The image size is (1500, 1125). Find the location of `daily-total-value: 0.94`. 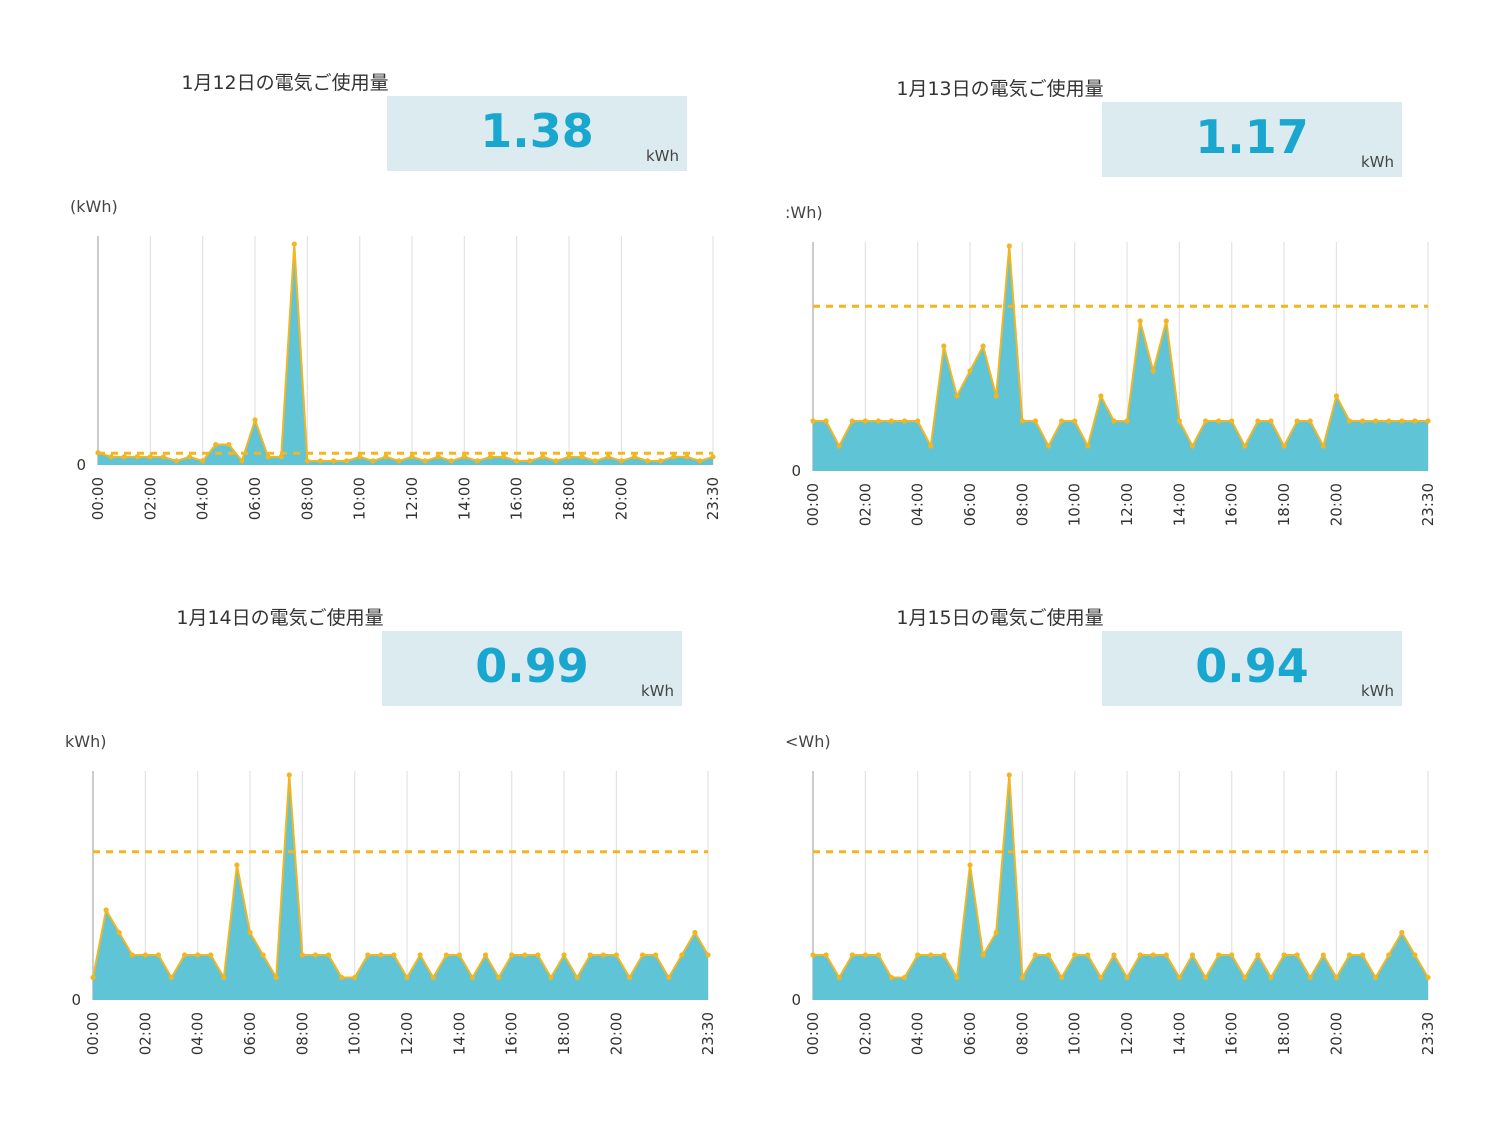

daily-total-value: 0.94 is located at coordinates (1252, 666).